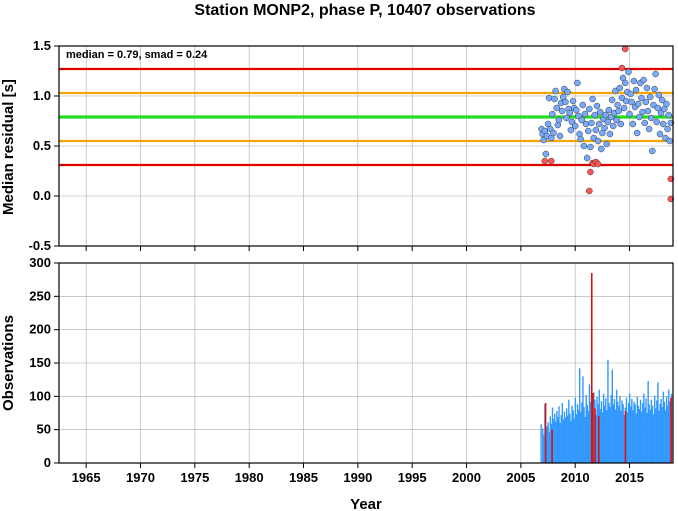 Image resolution: width=678 pixels, height=511 pixels. I want to click on y-tick-label: 100, so click(40, 395).